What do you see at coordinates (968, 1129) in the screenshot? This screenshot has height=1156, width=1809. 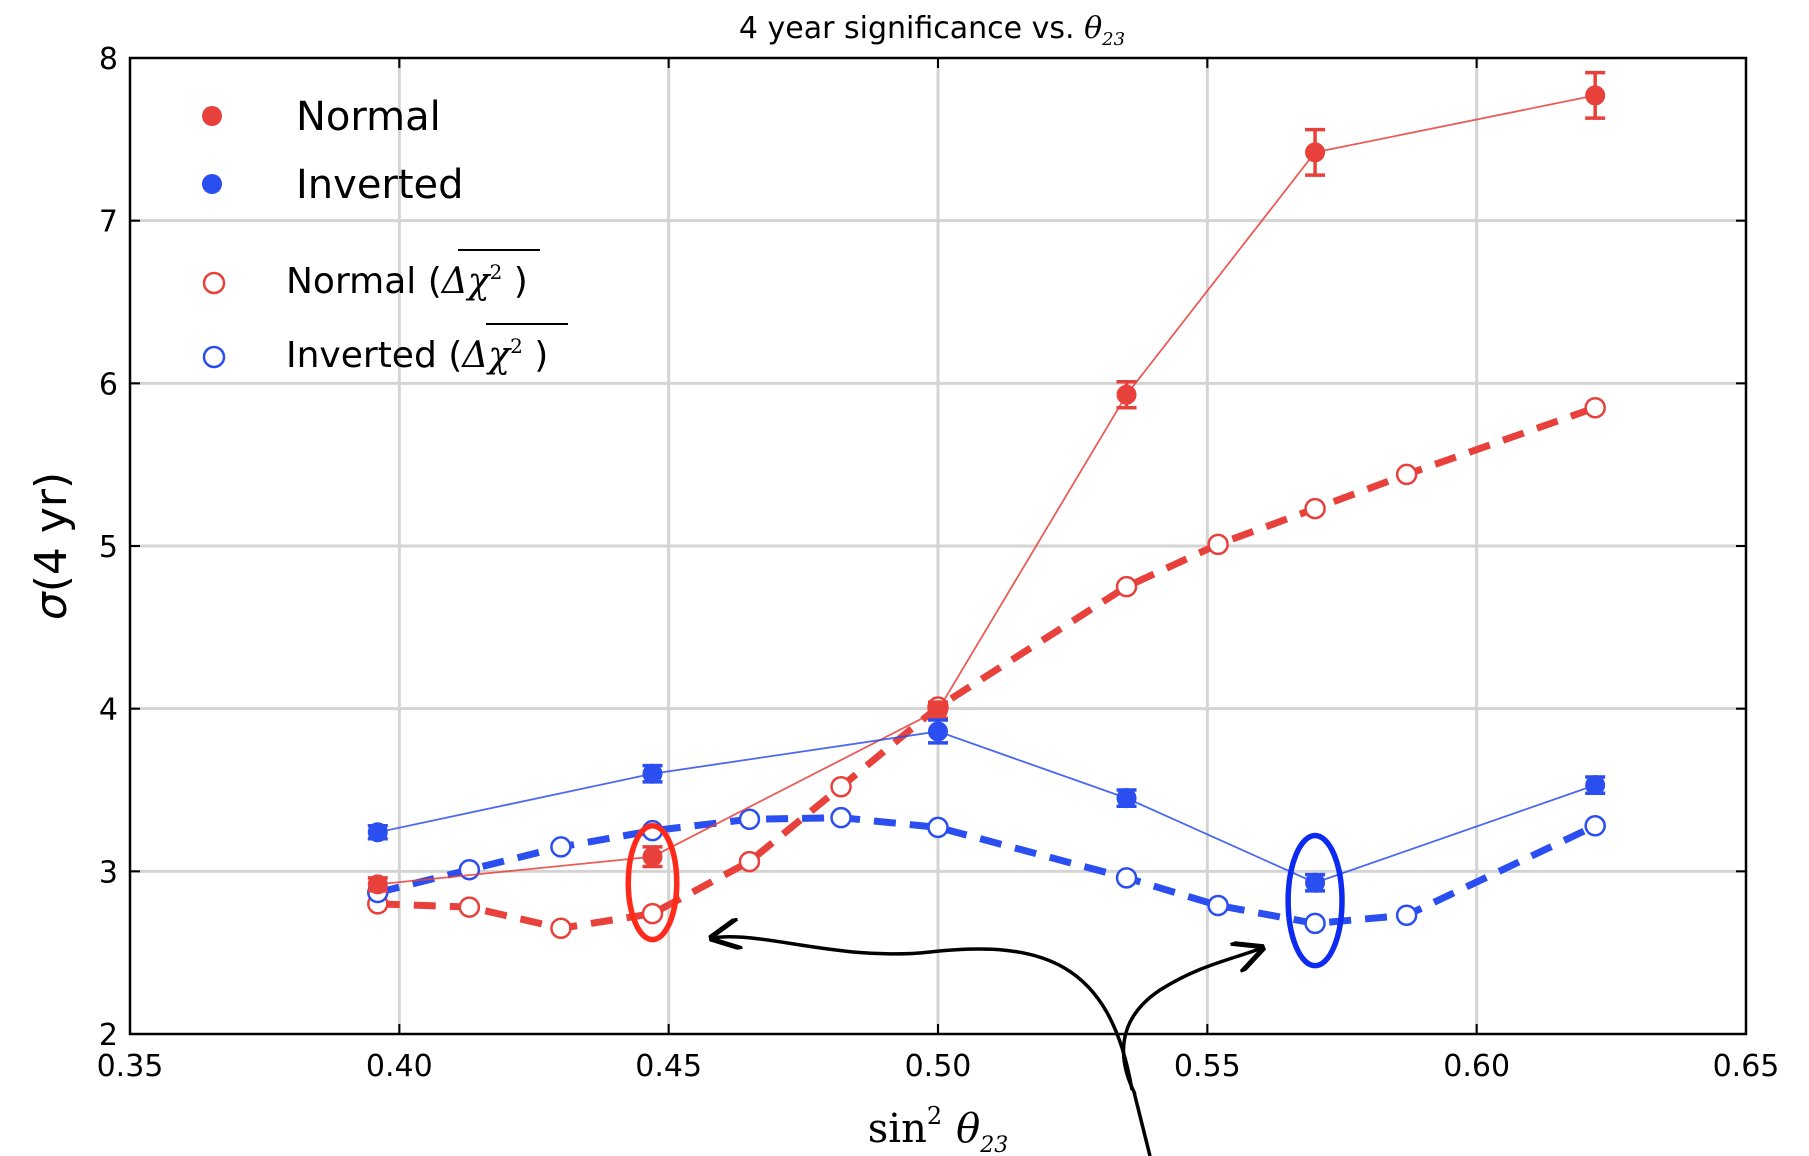 I see `x-axis-label-theta: θ` at bounding box center [968, 1129].